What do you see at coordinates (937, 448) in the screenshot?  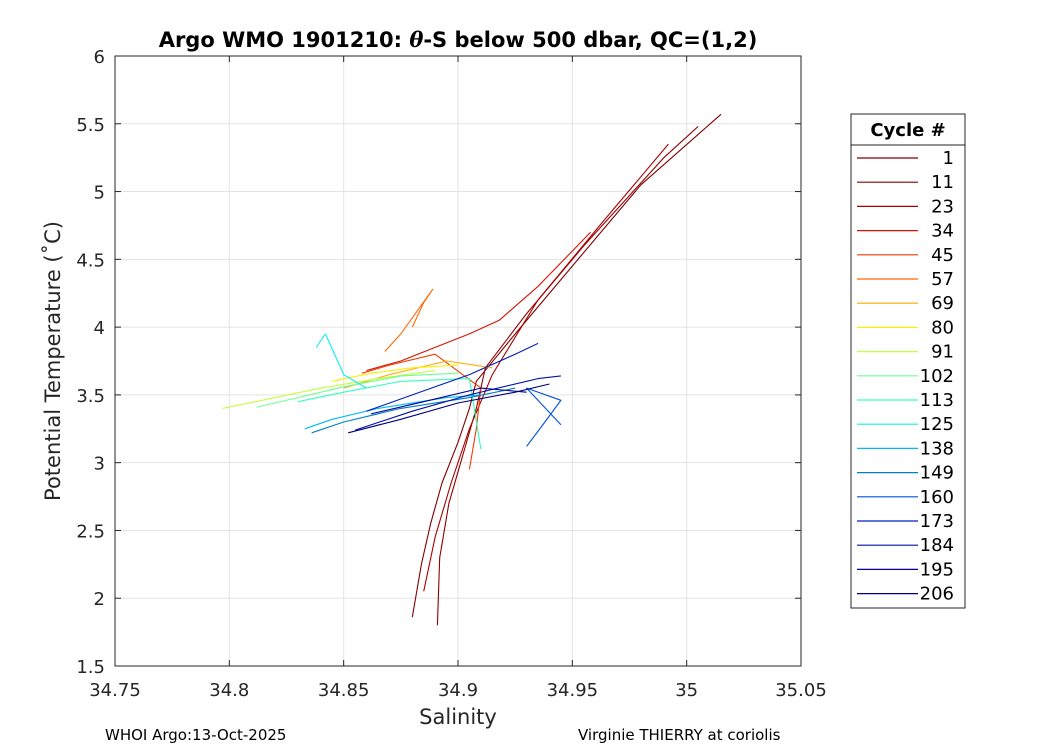 I see `legend-label: 138` at bounding box center [937, 448].